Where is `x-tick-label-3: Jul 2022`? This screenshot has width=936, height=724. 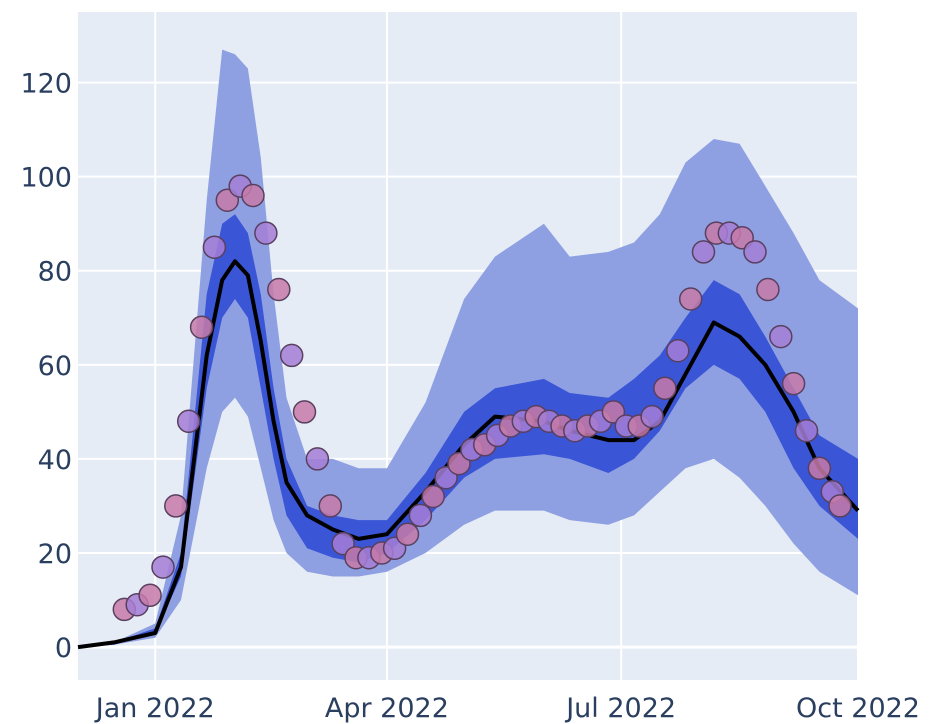 x-tick-label-3: Jul 2022 is located at coordinates (620, 708).